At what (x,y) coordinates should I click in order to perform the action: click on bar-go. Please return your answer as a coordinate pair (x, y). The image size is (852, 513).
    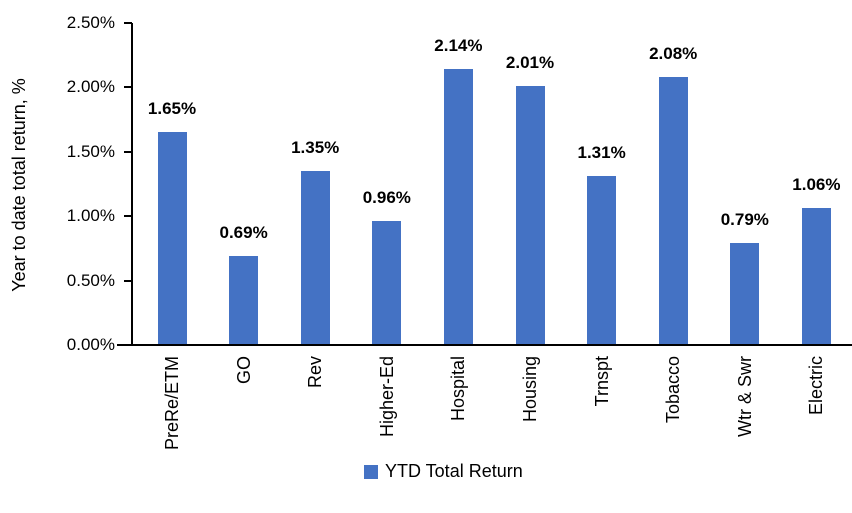
    Looking at the image, I should click on (244, 300).